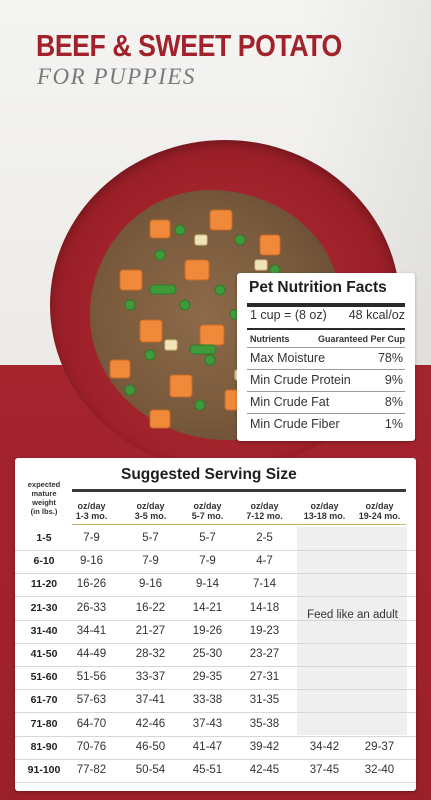 This screenshot has width=431, height=800. I want to click on table-row: 91-100 77-82 50-54 45-51 42-45 37-45 32-40, so click(215, 771).